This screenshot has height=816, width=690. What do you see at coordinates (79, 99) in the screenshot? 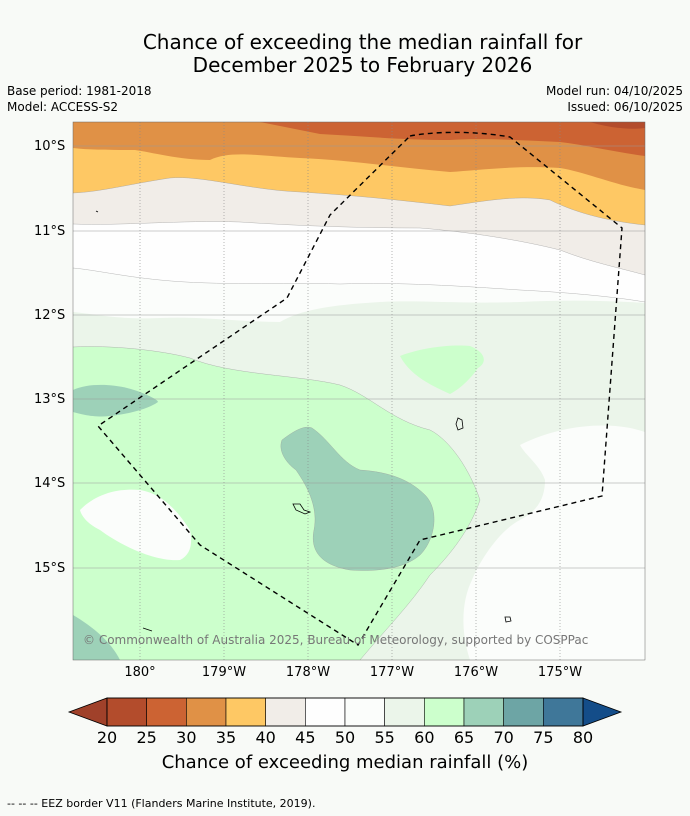
I see `meta-left: Base period: 1981-2018 Model: ACCESS-S2` at bounding box center [79, 99].